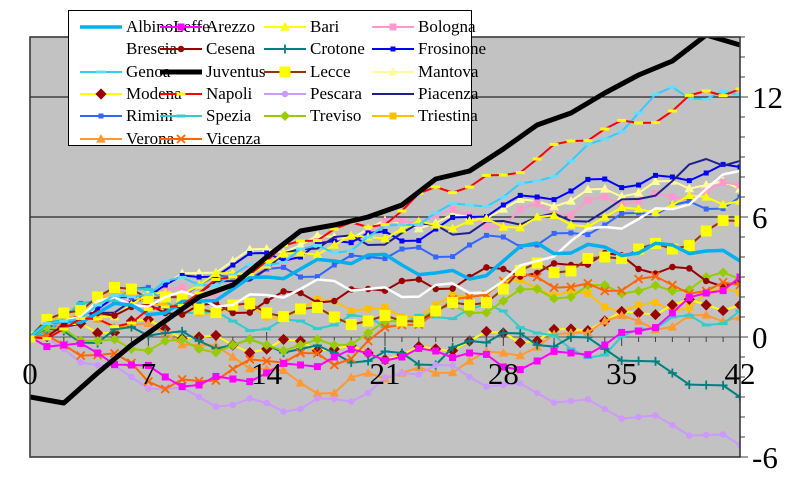 The width and height of the screenshot is (800, 478). Describe the element at coordinates (424, 72) in the screenshot. I see `legend-item-mantova: Mantova` at that location.